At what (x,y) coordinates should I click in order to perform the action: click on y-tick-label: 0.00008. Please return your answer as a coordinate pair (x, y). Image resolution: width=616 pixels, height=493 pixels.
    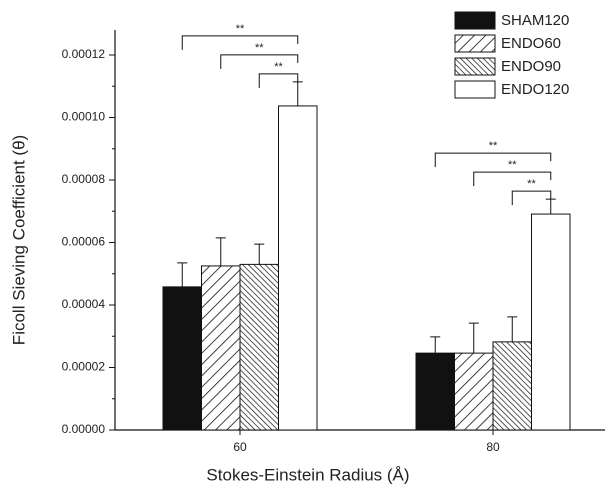
    Looking at the image, I should click on (84, 179).